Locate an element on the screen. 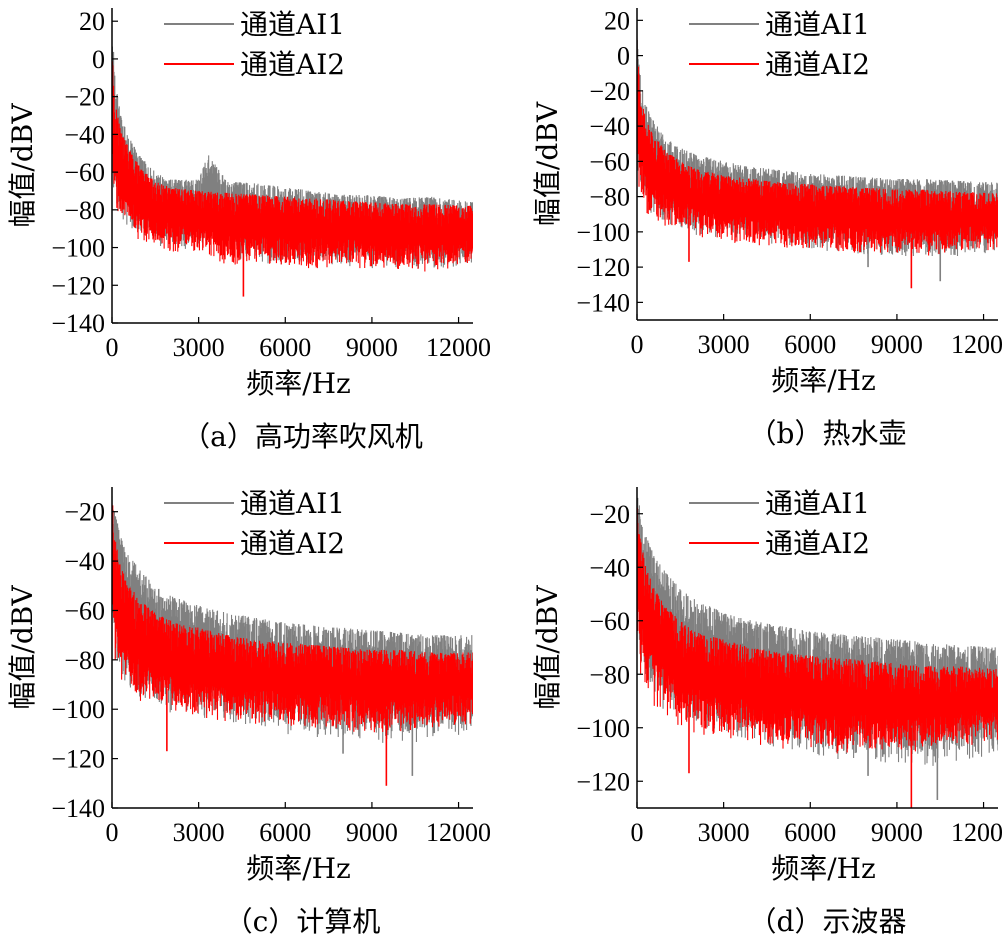 The height and width of the screenshot is (936, 1003). panel-caption: （a）高功率吹风机 is located at coordinates (302, 436).